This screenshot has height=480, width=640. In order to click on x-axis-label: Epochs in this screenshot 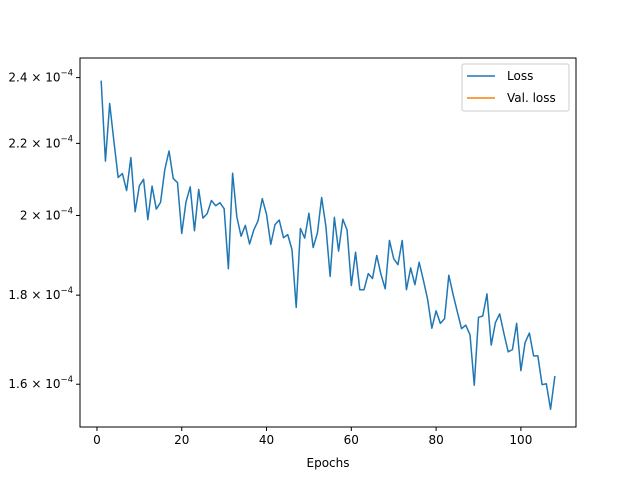, I will do `click(328, 463)`.